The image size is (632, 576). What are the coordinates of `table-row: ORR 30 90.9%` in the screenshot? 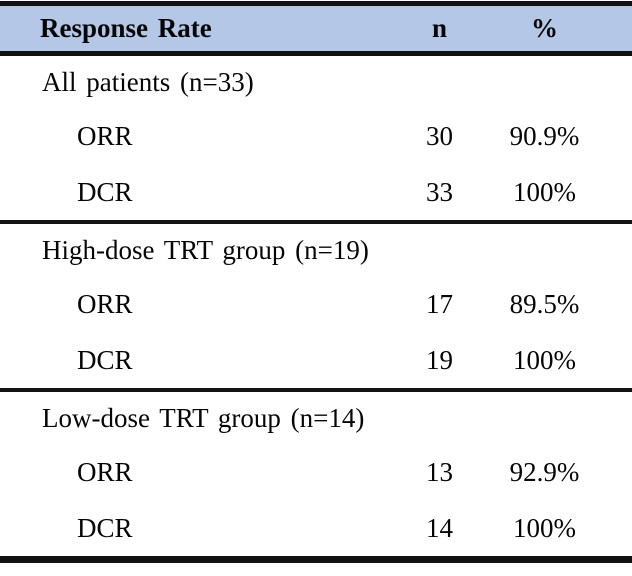 It's located at (316, 136).